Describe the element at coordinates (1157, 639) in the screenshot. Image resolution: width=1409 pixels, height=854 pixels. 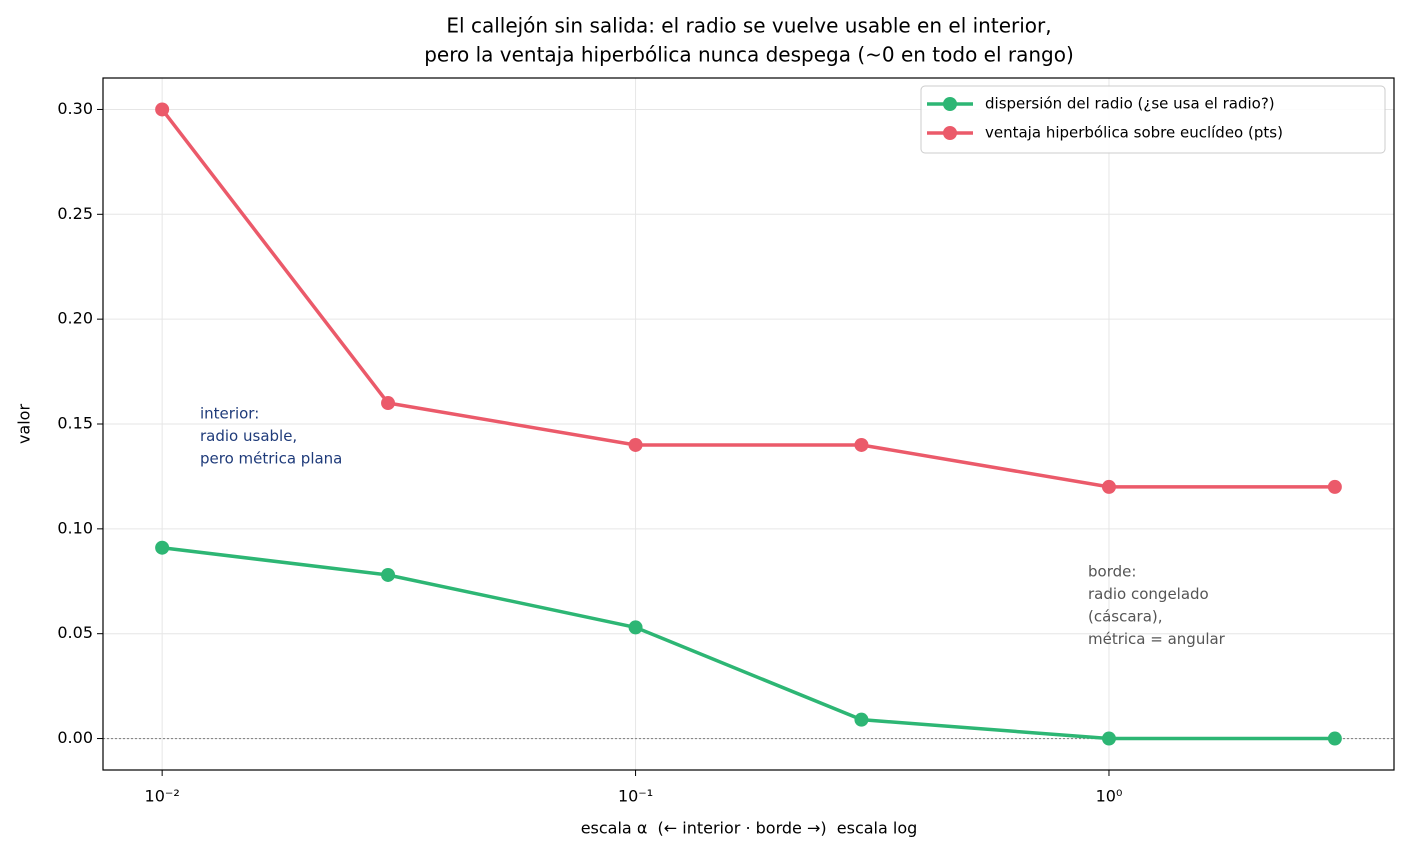
I see `annotation: métrica = angular` at that location.